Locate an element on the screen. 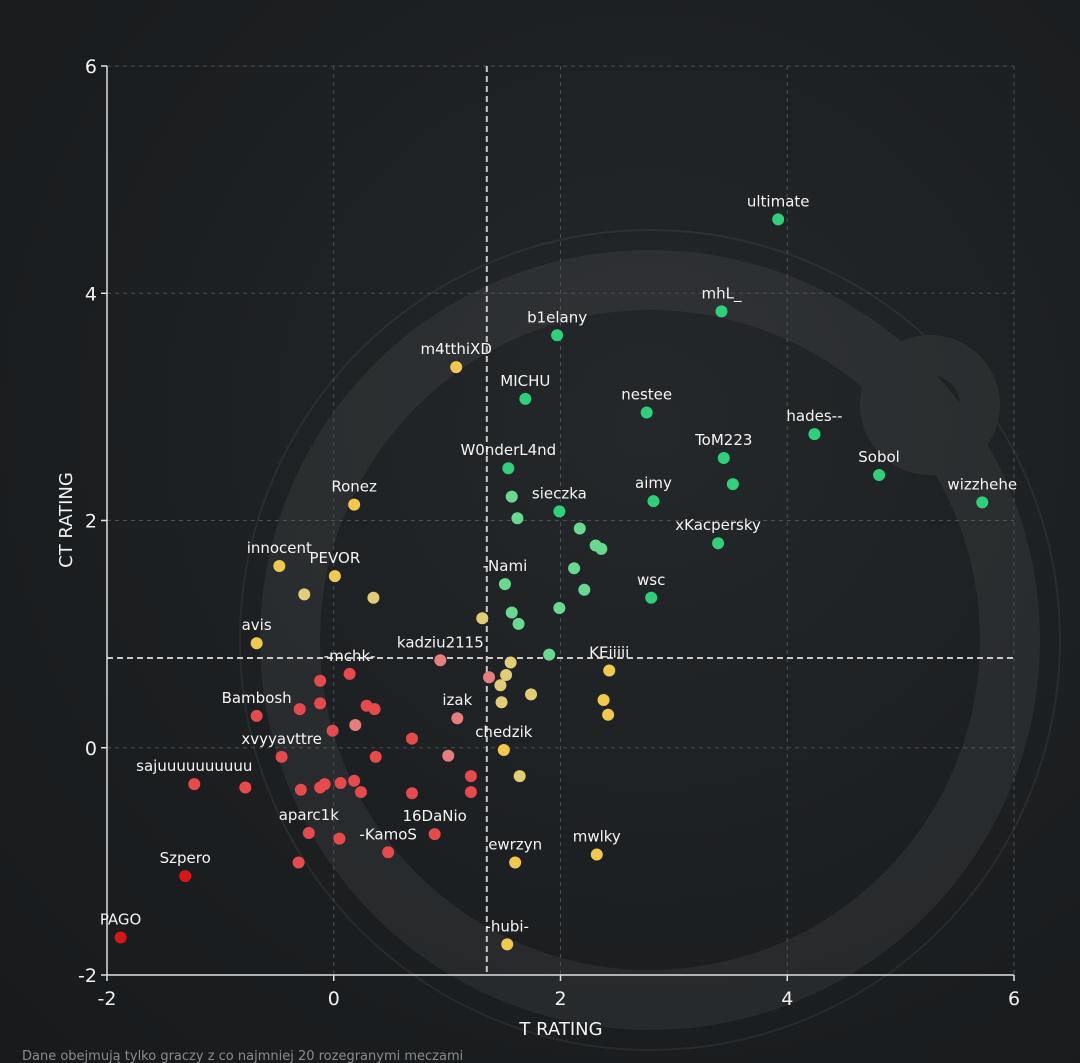 Image resolution: width=1080 pixels, height=1063 pixels. point-label: izak is located at coordinates (457, 700).